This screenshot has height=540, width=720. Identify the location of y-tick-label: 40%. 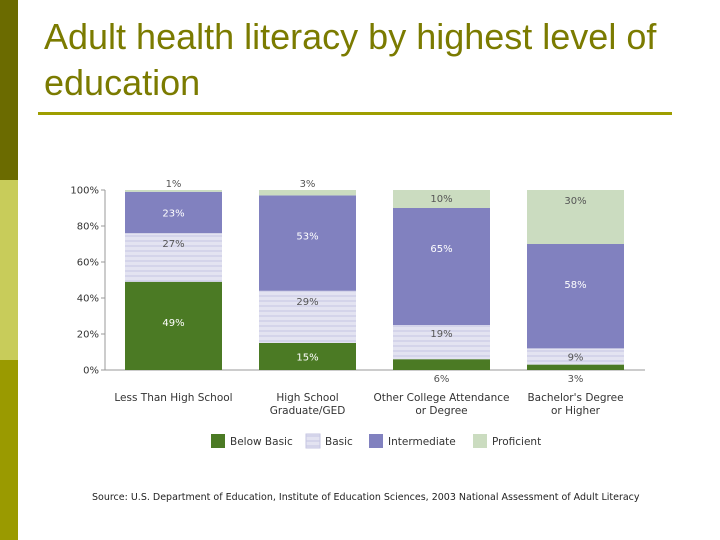
(88, 299).